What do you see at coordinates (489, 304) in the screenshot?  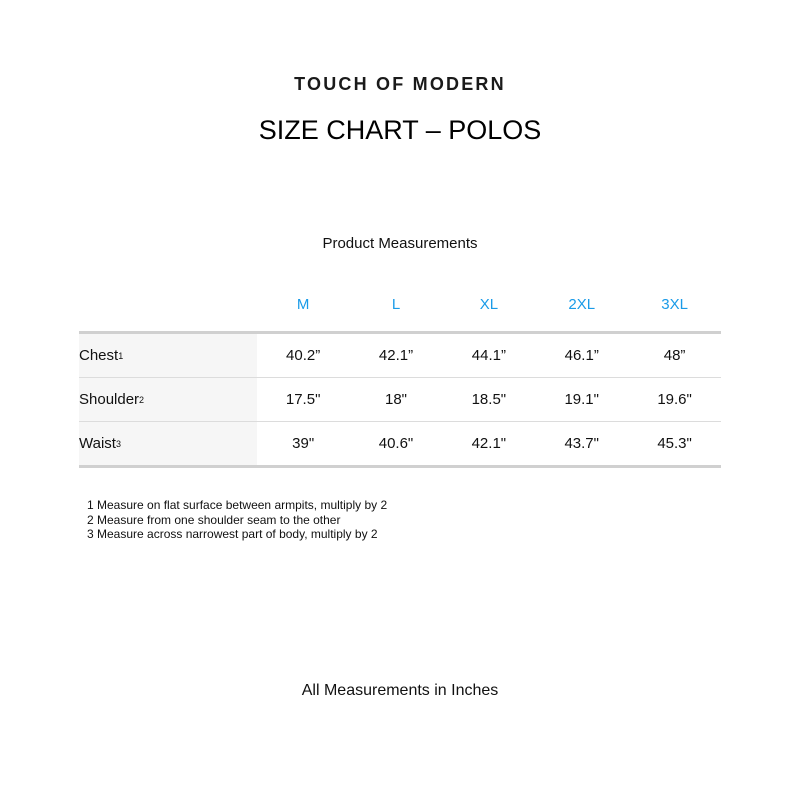 I see `size-header: XL` at bounding box center [489, 304].